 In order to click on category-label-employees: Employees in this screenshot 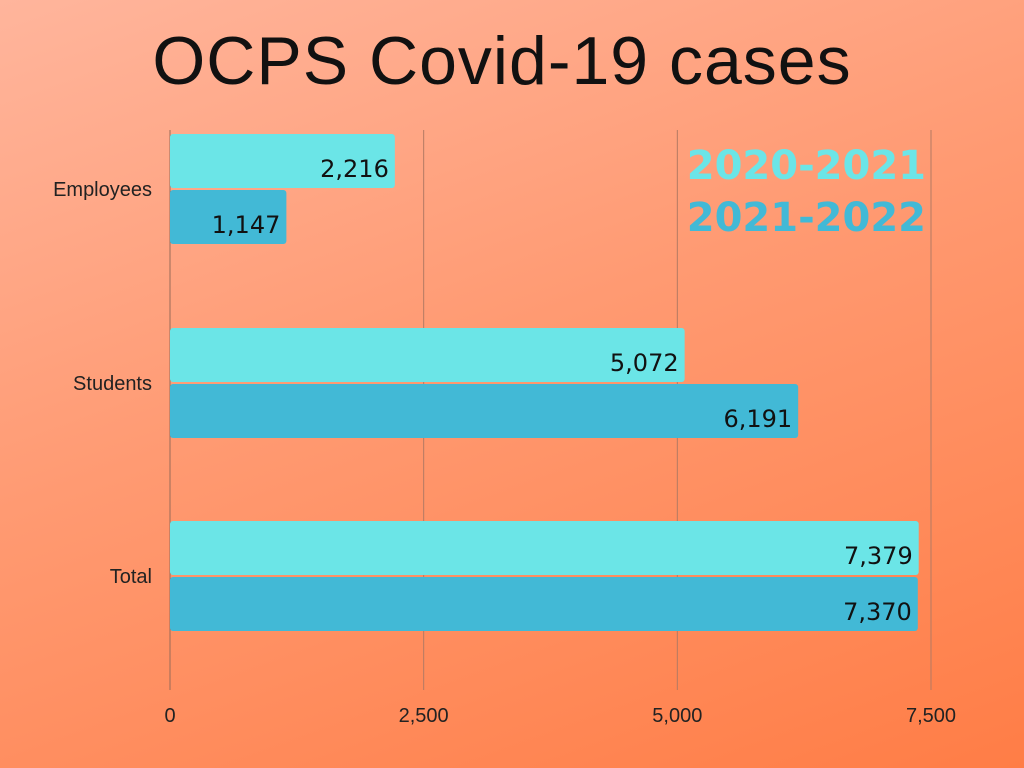, I will do `click(102, 190)`.